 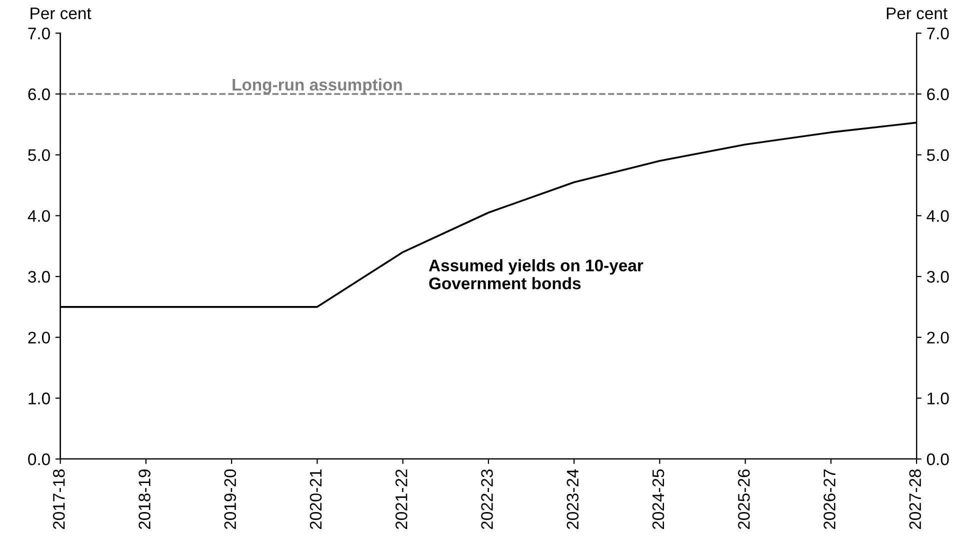 What do you see at coordinates (938, 94) in the screenshot?
I see `y2-tick-label: 6.0` at bounding box center [938, 94].